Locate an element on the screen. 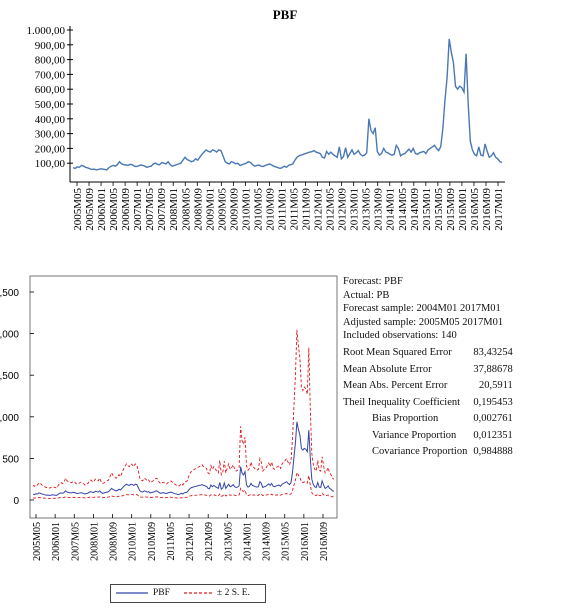  top-x-tick-label: 2010M01 is located at coordinates (246, 209).